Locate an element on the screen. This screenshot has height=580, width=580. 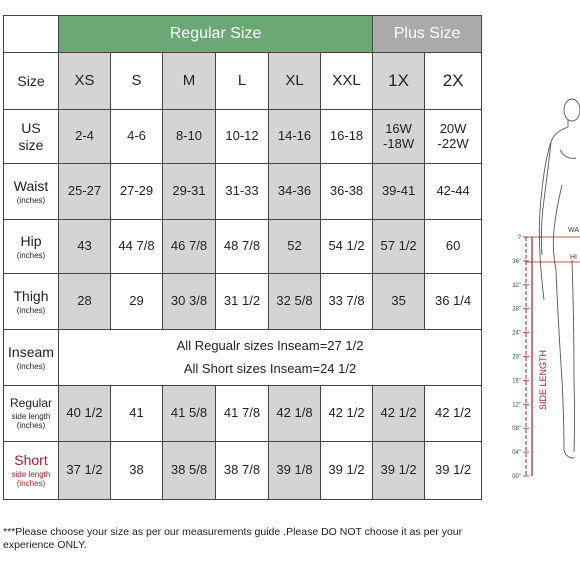
table-cell: 42 1/8 is located at coordinates (294, 413).